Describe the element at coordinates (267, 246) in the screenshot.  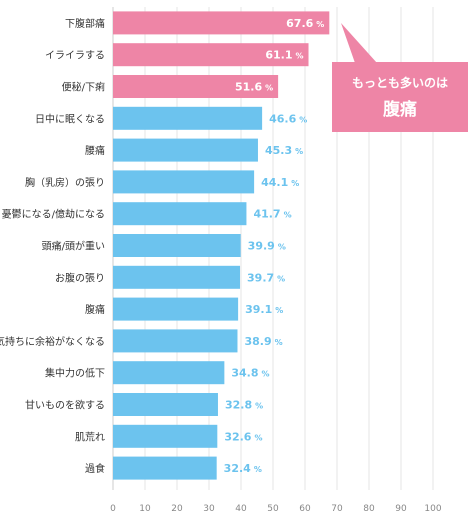
I see `data-label: 39.9%` at that location.